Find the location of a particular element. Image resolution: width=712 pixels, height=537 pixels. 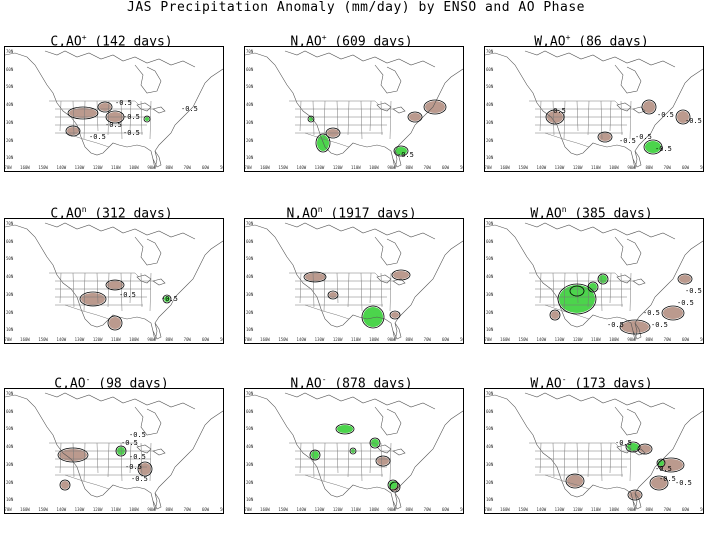

latitude-tick-label: 70N is located at coordinates (250, 51).